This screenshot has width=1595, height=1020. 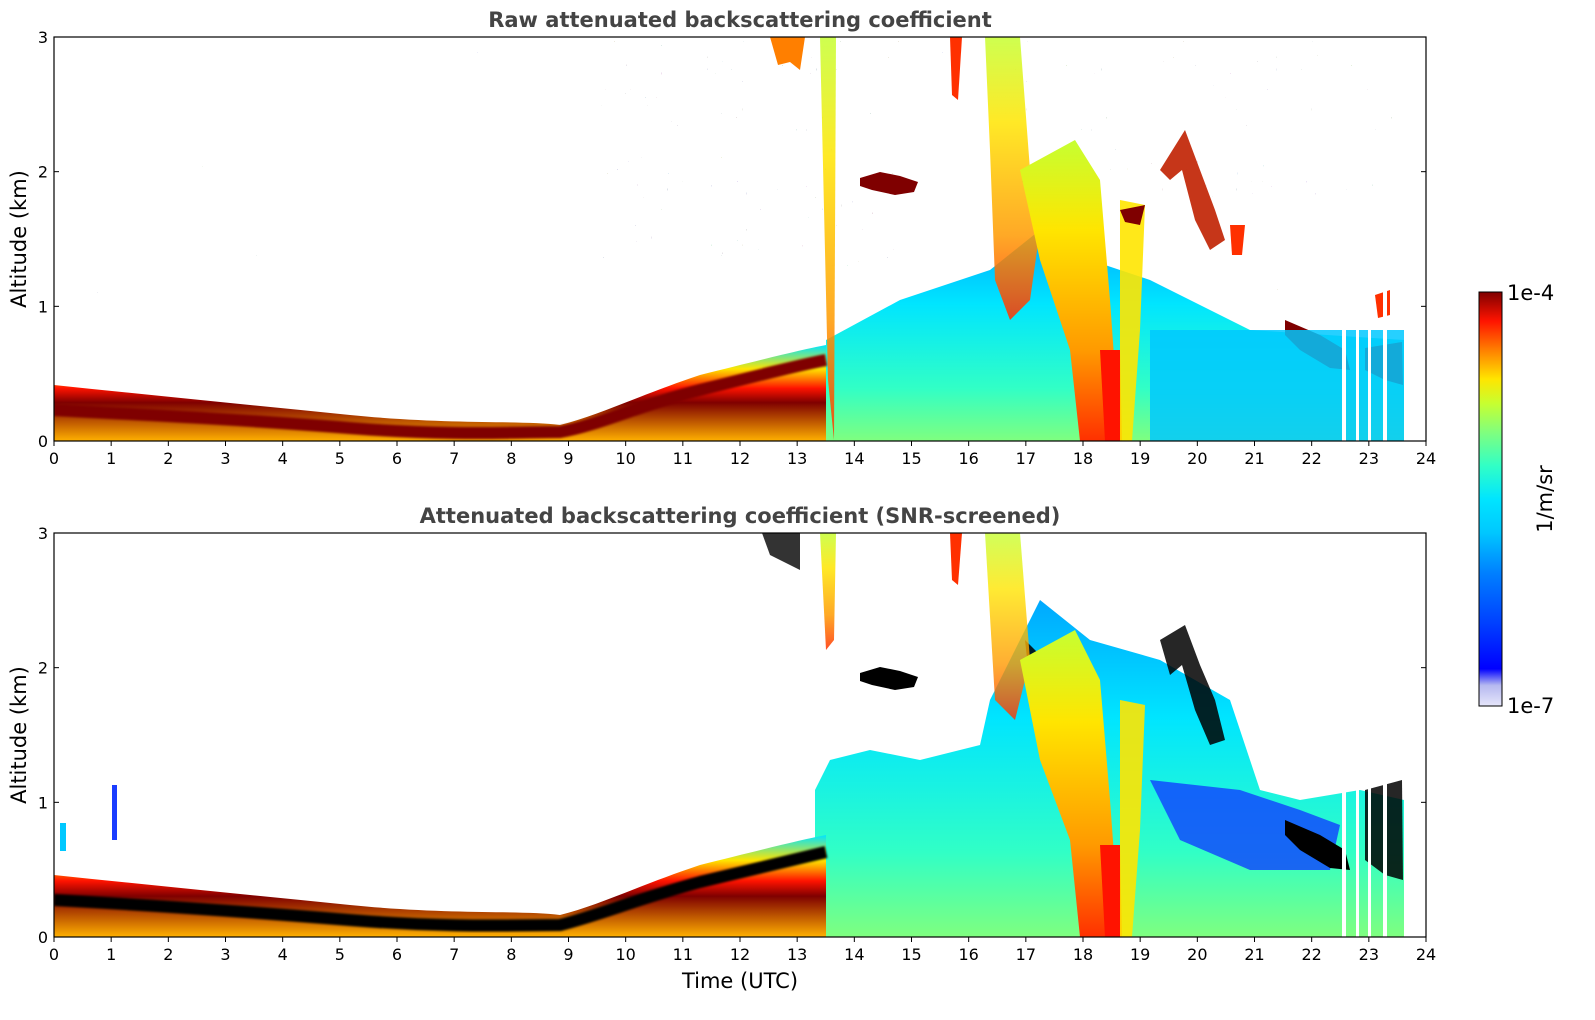 I want to click on colorbar: 1e-4 1e-7 1/m/sr, so click(x=1517, y=499).